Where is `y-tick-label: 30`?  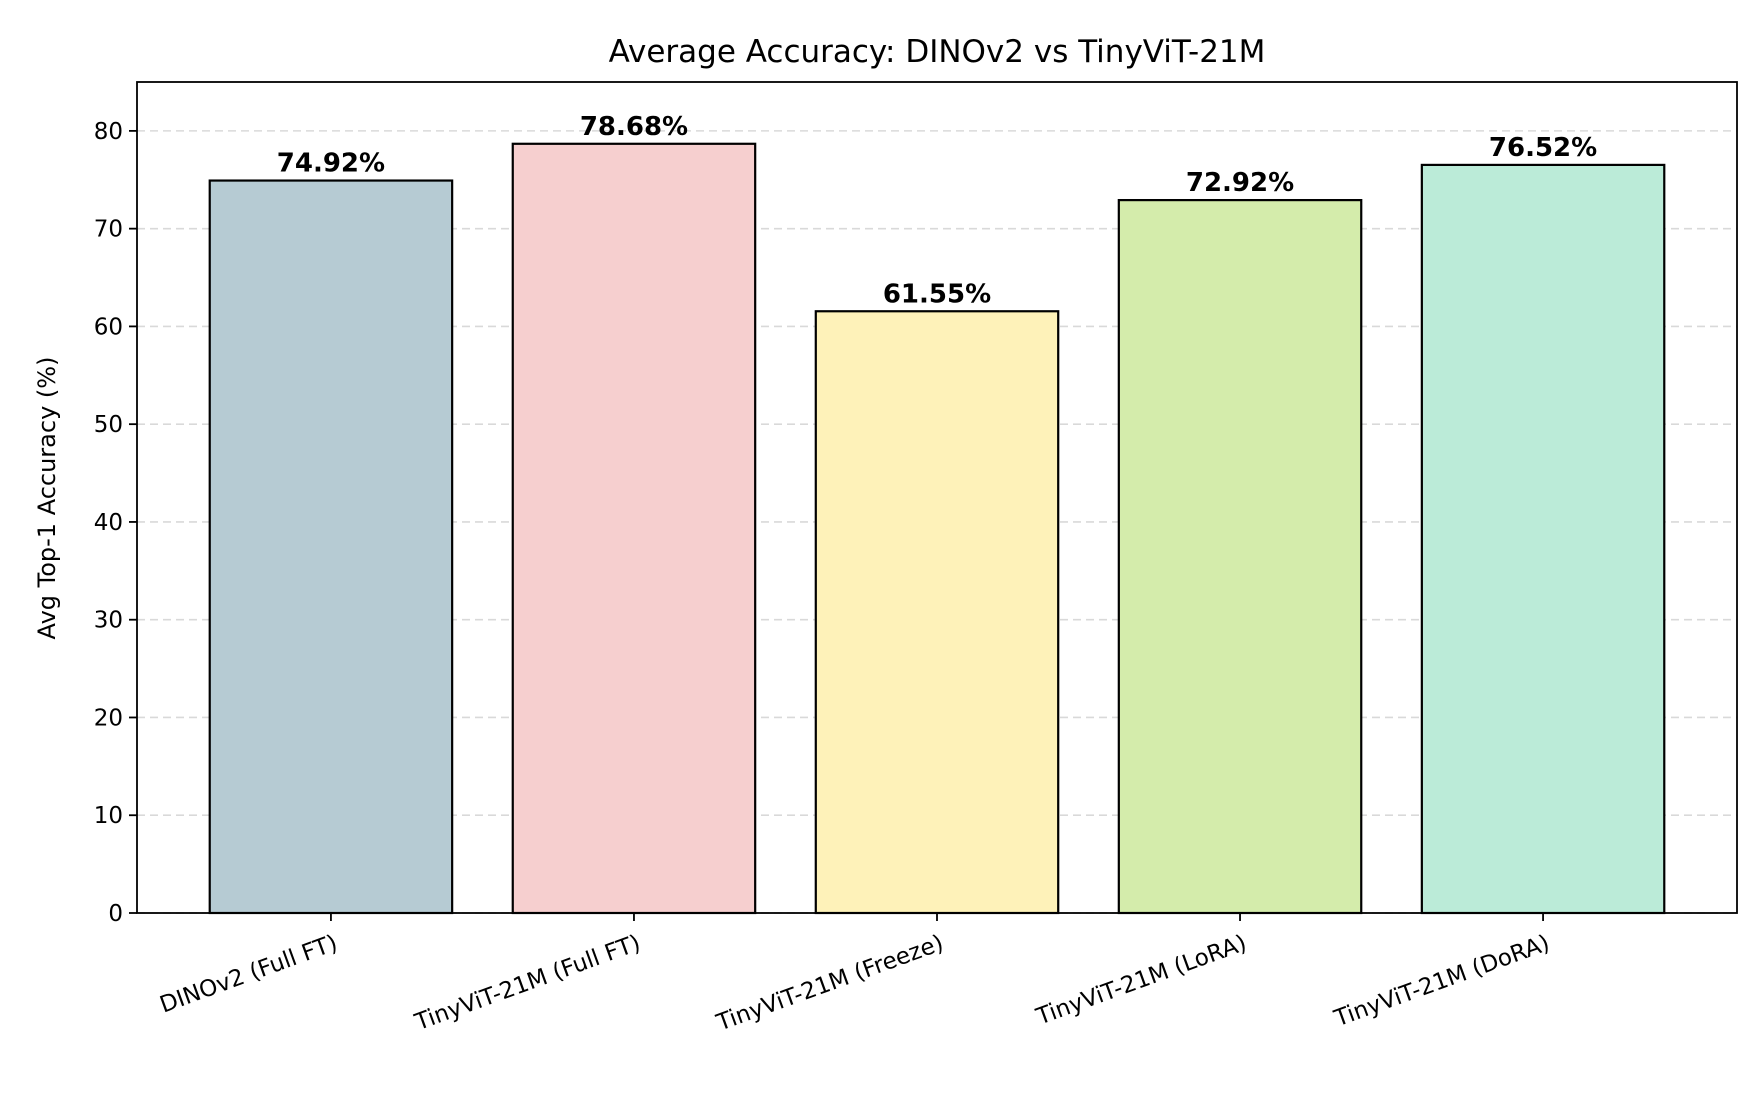
y-tick-label: 30 is located at coordinates (108, 621).